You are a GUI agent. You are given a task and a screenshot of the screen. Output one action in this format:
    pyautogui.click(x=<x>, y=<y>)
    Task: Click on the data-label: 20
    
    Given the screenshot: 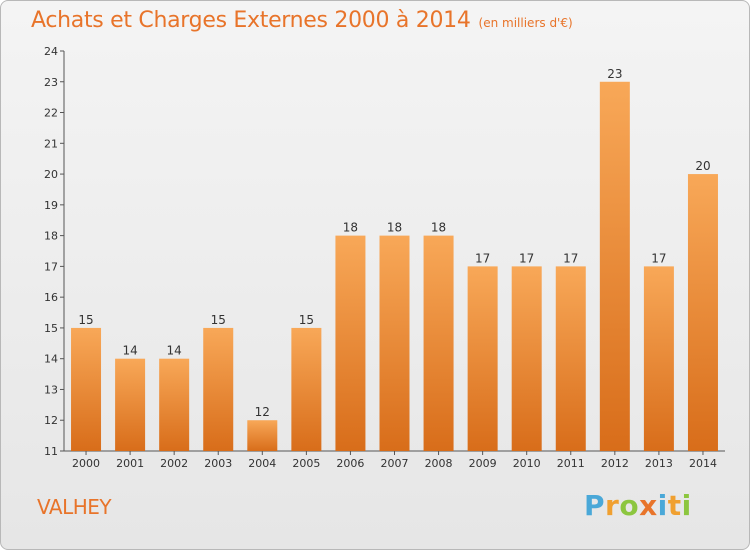 What is the action you would take?
    pyautogui.click(x=702, y=166)
    